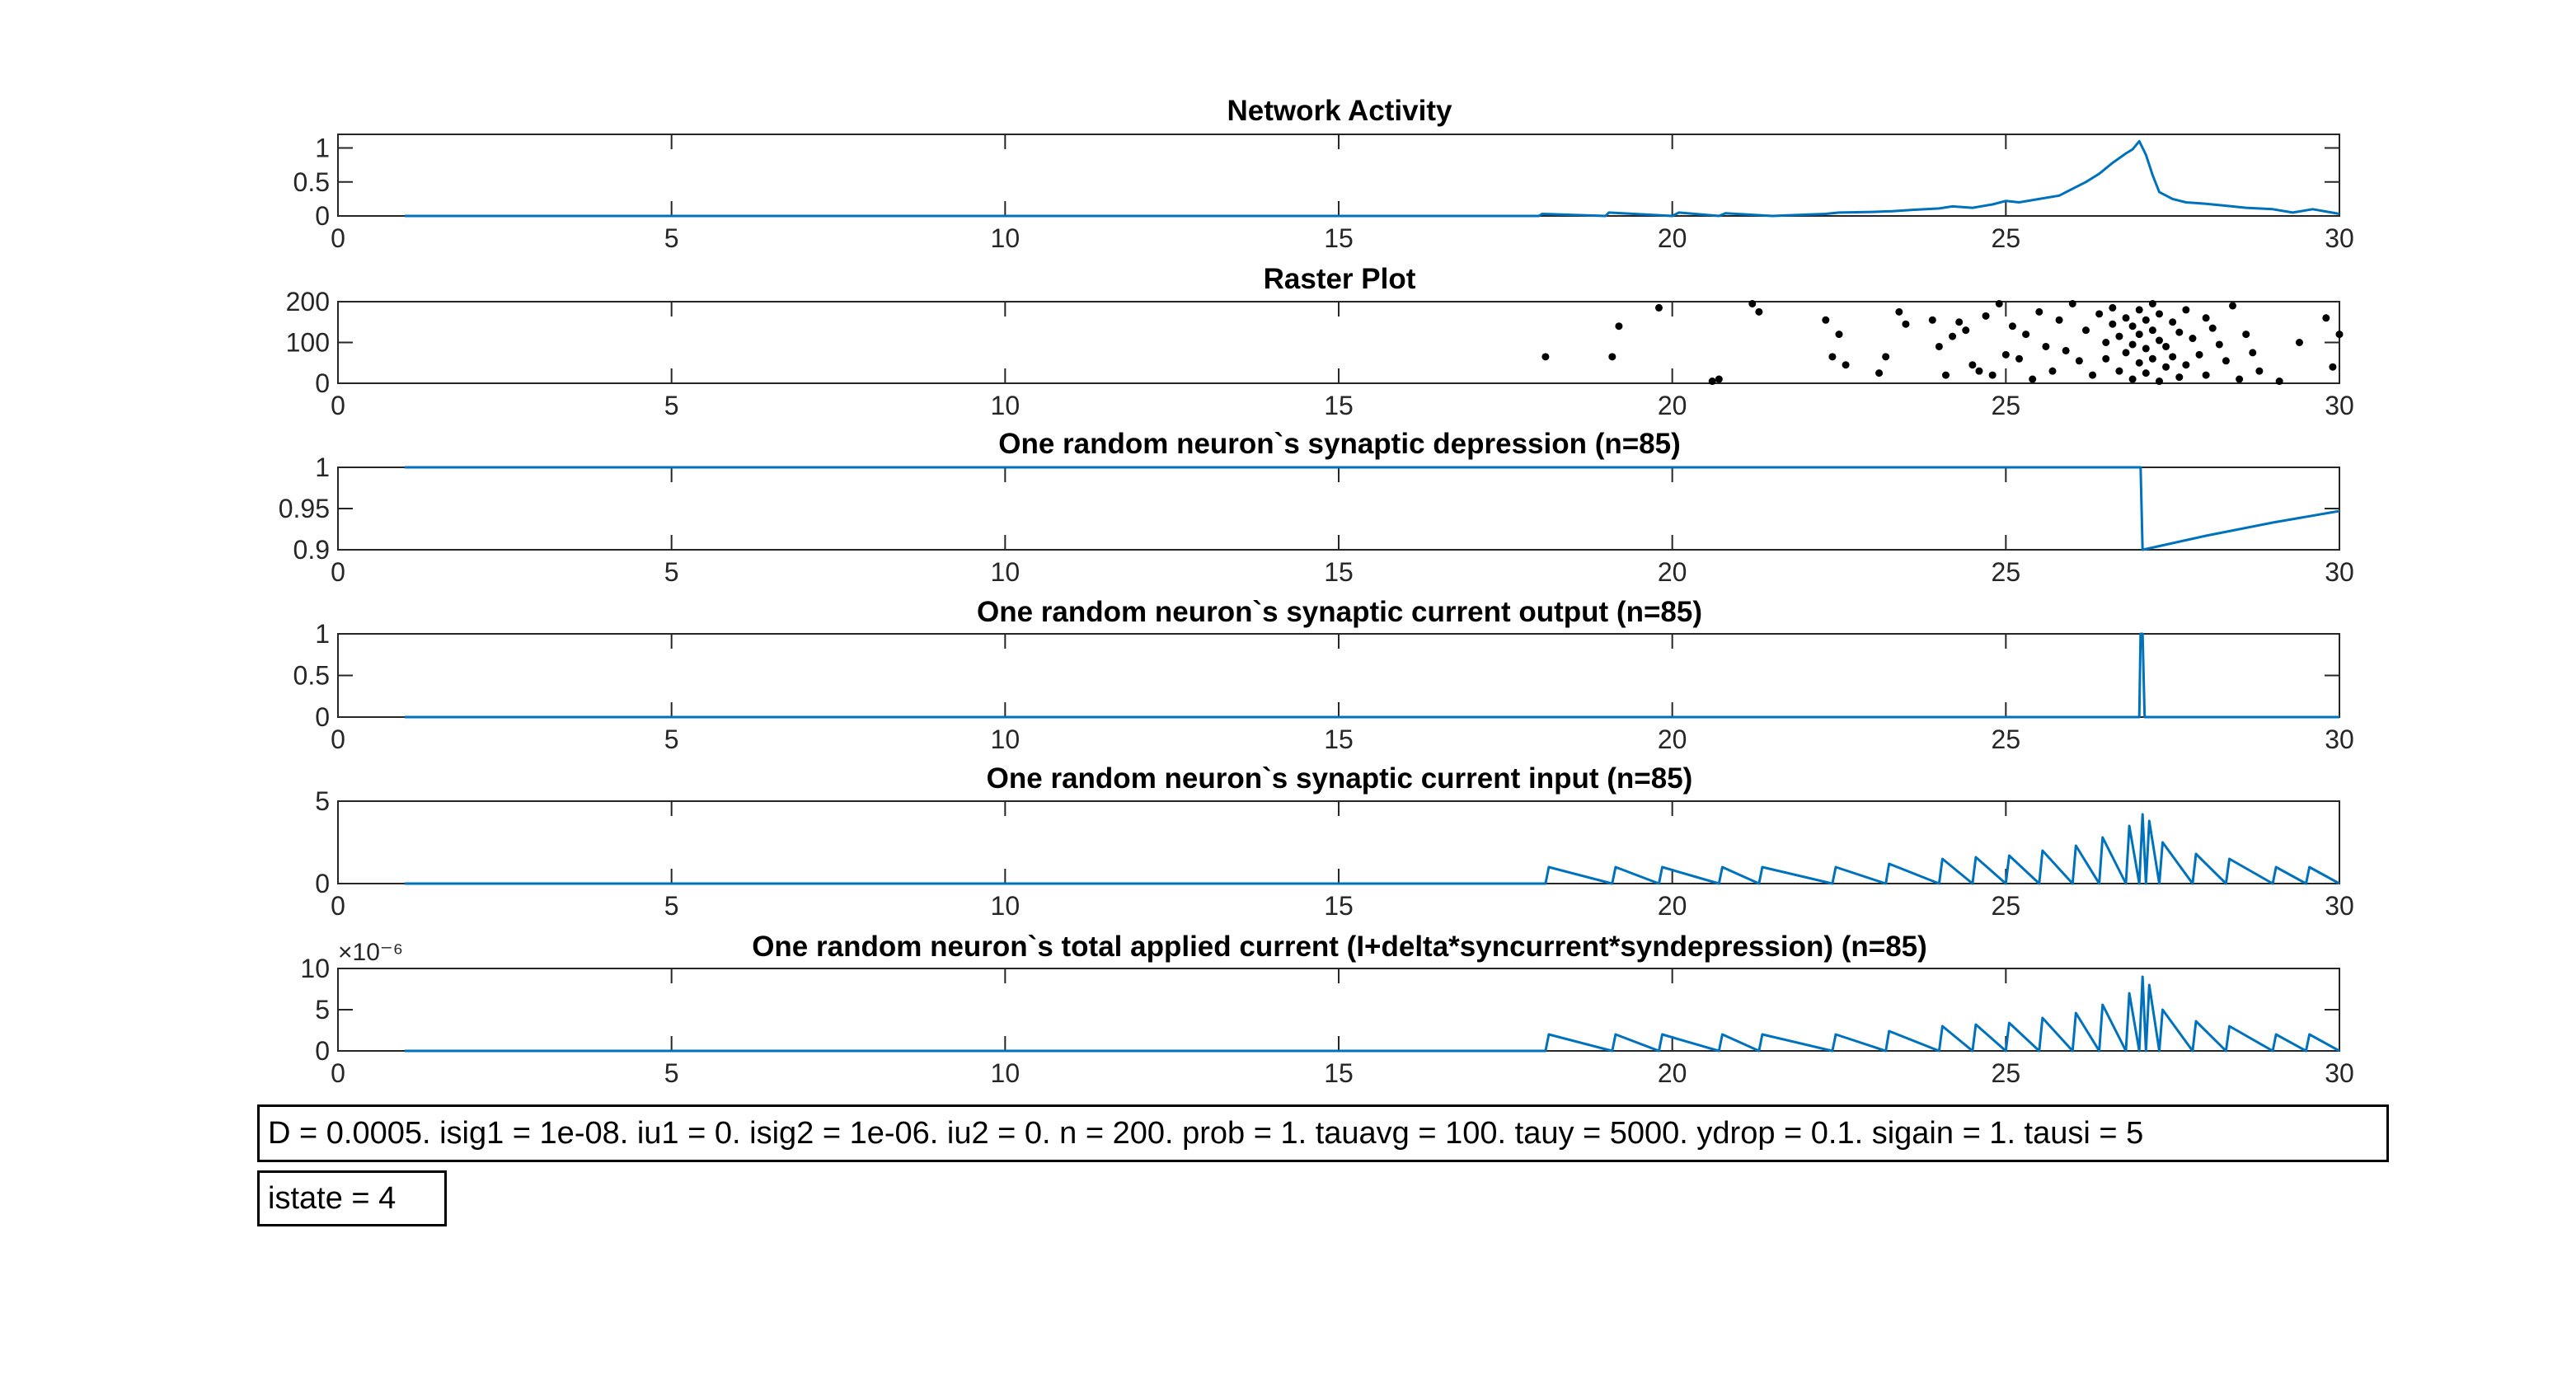  What do you see at coordinates (308, 343) in the screenshot?
I see `y-tick-label: 100` at bounding box center [308, 343].